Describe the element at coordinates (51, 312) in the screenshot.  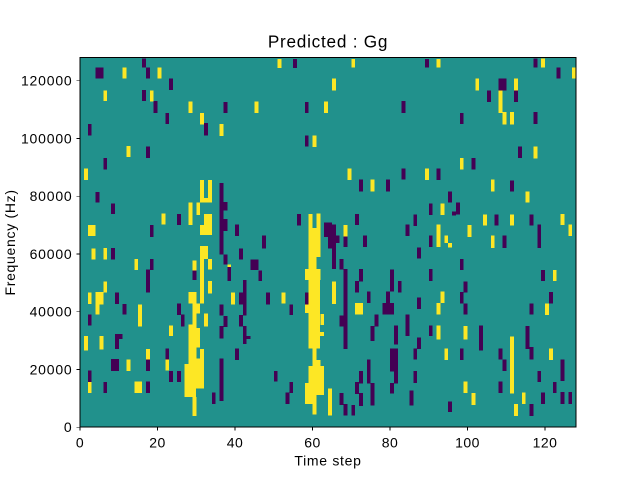
I see `svg-text: 40000` at that location.